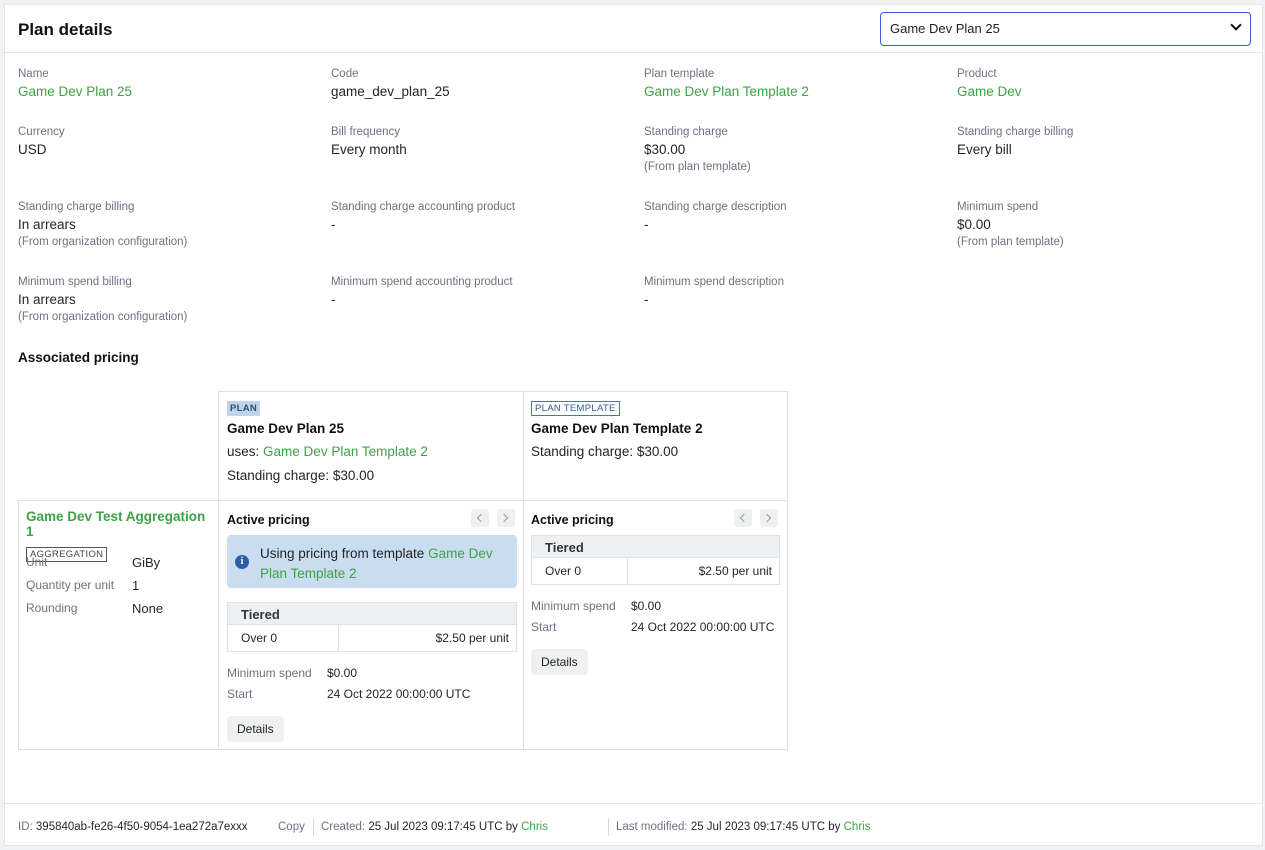 Image resolution: width=1265 pixels, height=850 pixels. Describe the element at coordinates (70, 585) in the screenshot. I see `kv-key: Quantity per unit` at that location.